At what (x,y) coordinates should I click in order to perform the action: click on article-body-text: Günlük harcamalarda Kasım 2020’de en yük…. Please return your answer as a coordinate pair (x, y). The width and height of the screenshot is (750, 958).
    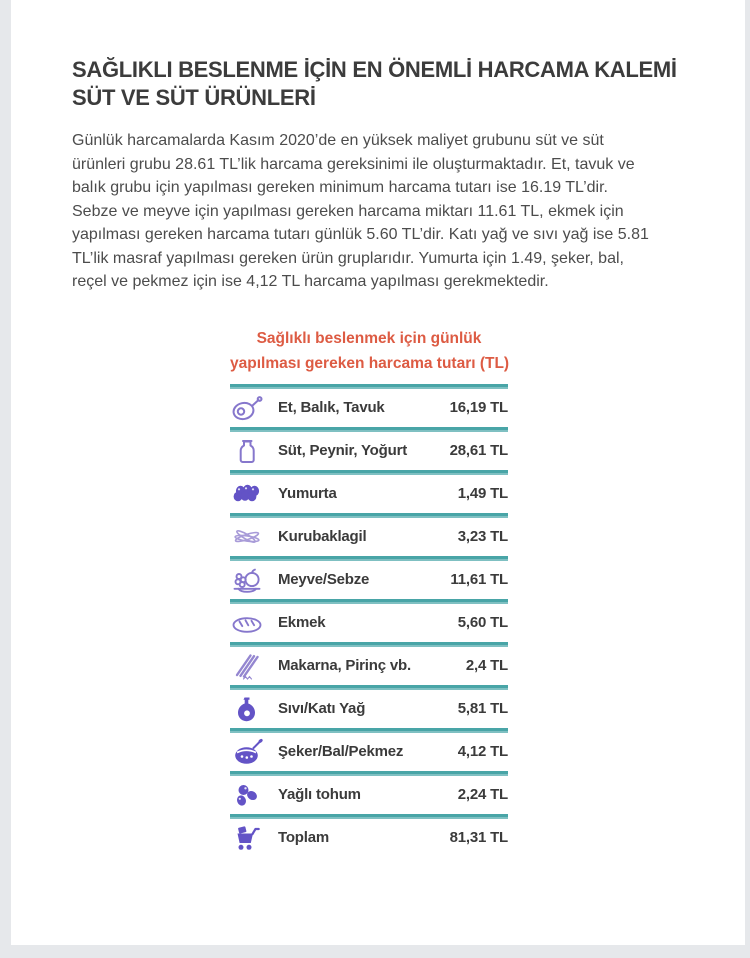
    Looking at the image, I should click on (360, 211).